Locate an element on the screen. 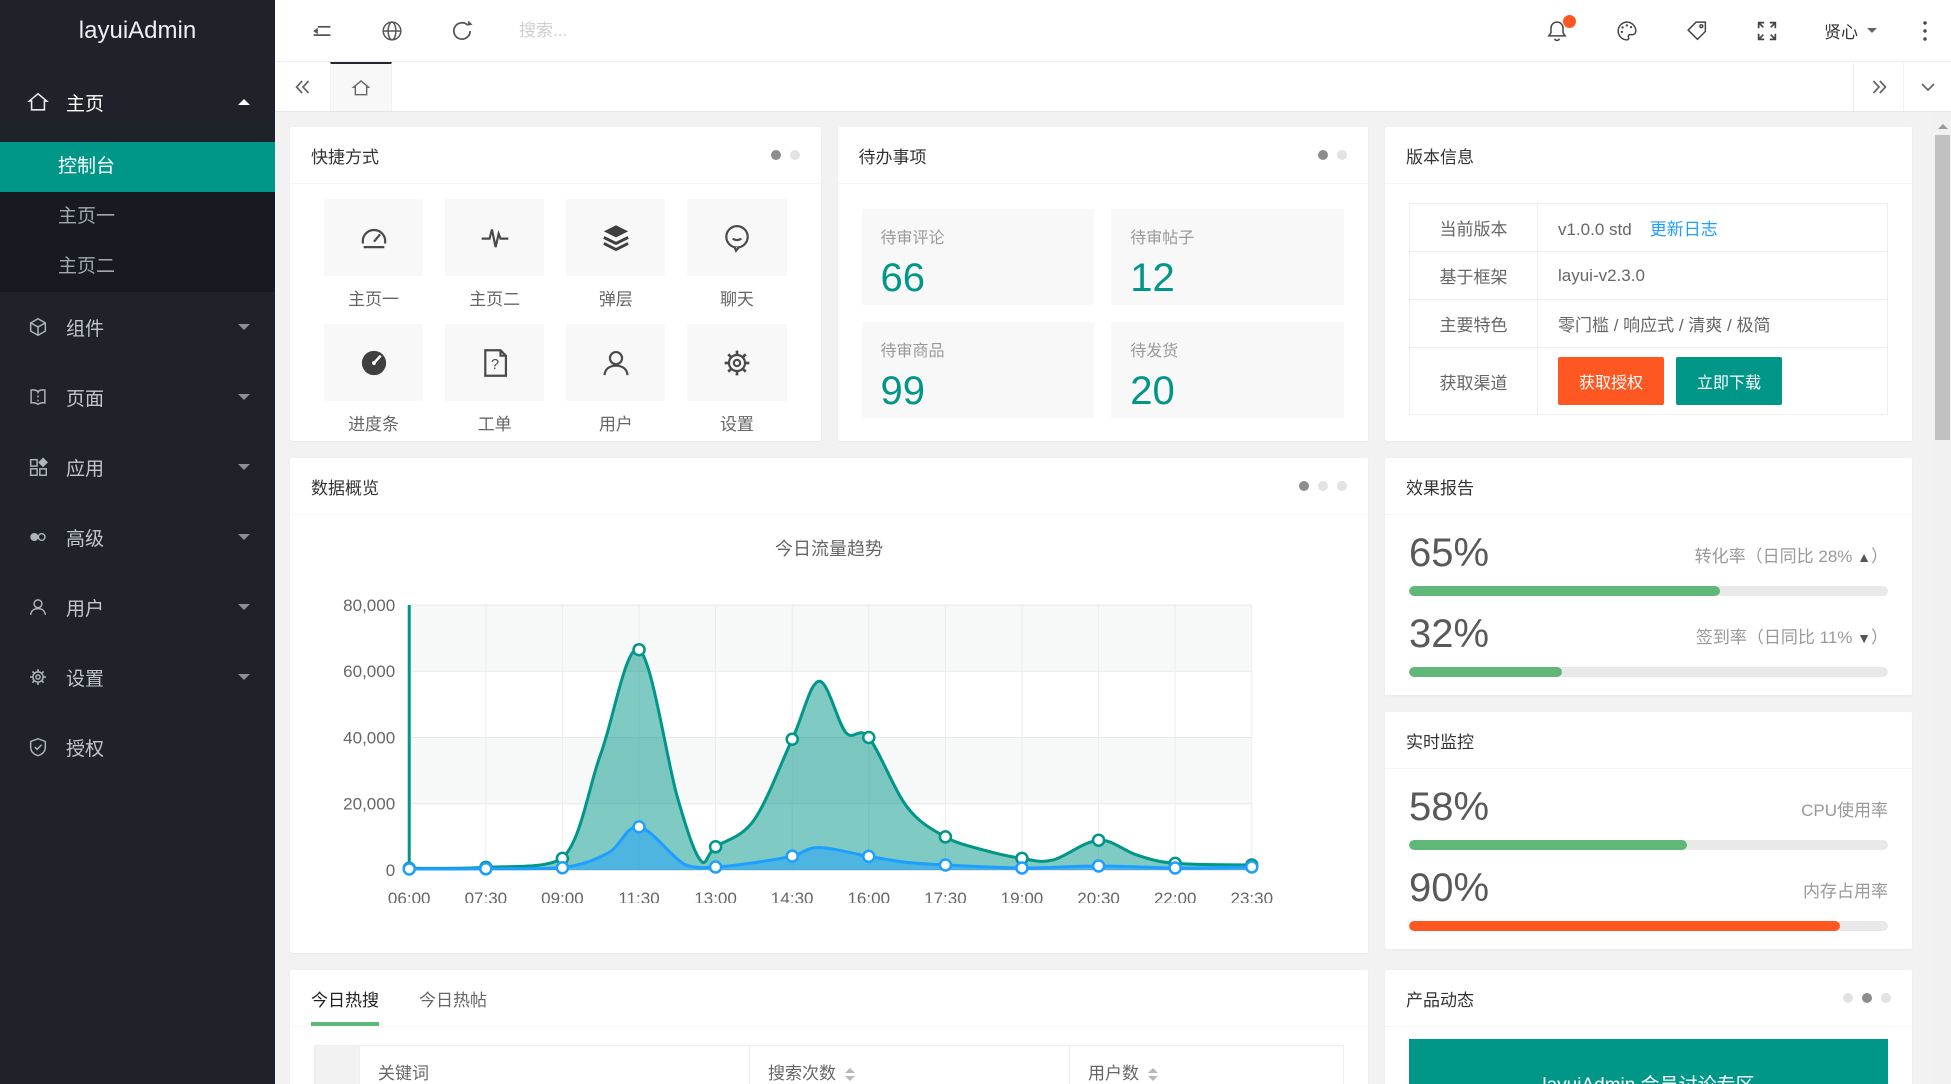 Image resolution: width=1951 pixels, height=1084 pixels. todo-pending-comments: 待审评论 66 is located at coordinates (978, 257).